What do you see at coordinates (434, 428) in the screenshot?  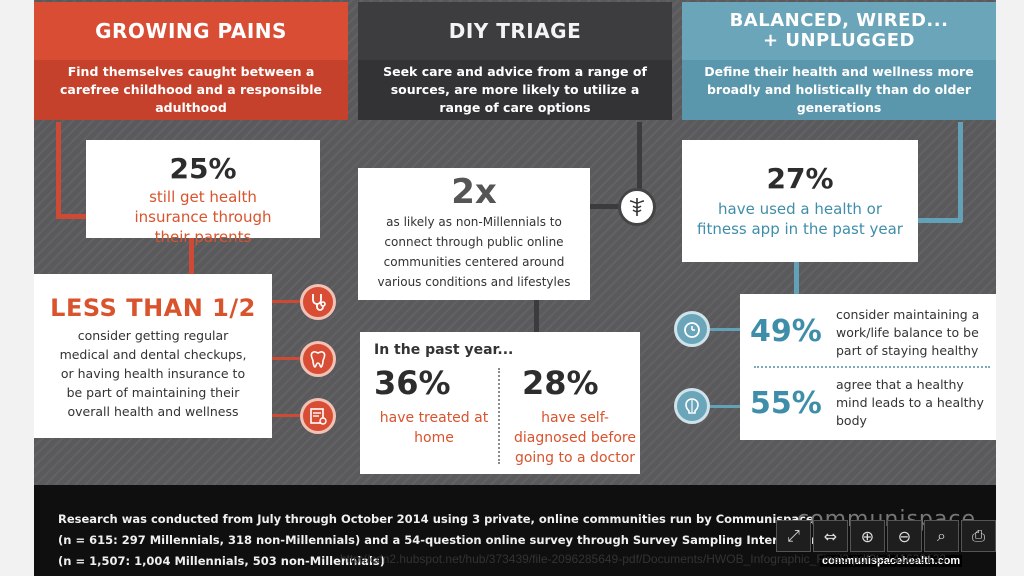 I see `stat-text-36: have treated at home` at bounding box center [434, 428].